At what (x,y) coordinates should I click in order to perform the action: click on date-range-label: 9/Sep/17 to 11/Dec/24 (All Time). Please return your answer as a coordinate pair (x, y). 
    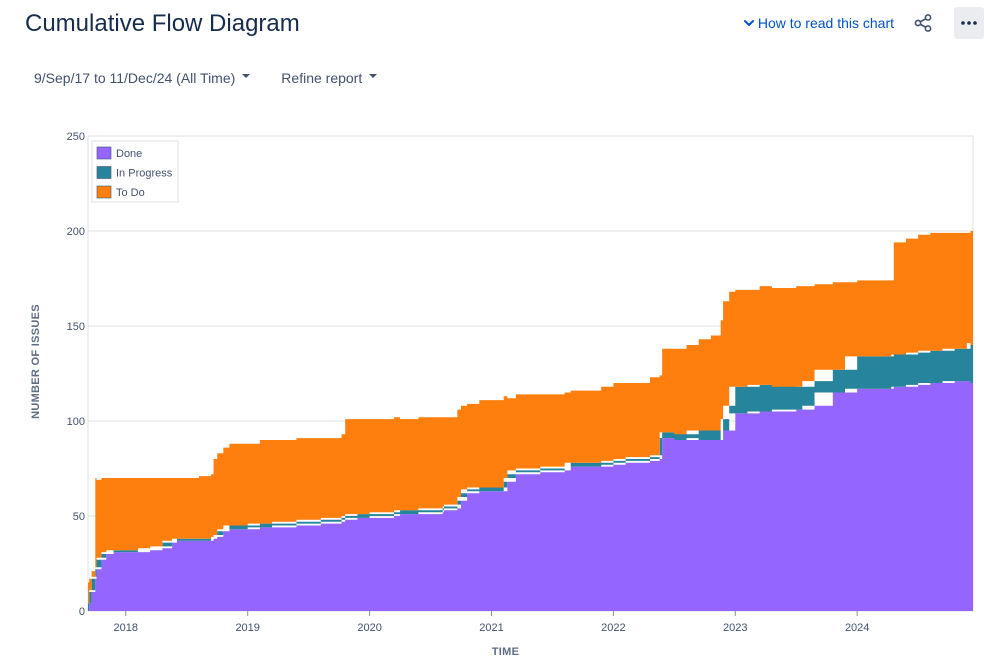
    Looking at the image, I should click on (135, 78).